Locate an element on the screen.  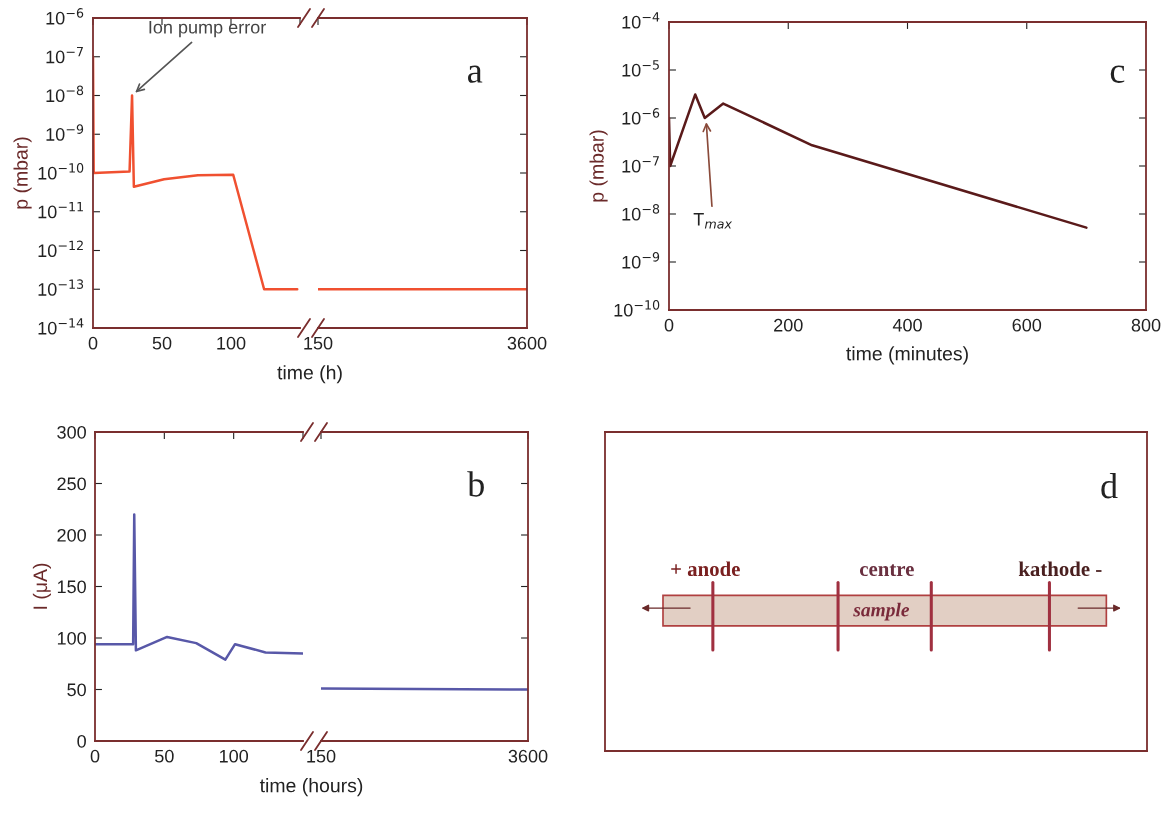
text: + anode is located at coordinates (705, 569).